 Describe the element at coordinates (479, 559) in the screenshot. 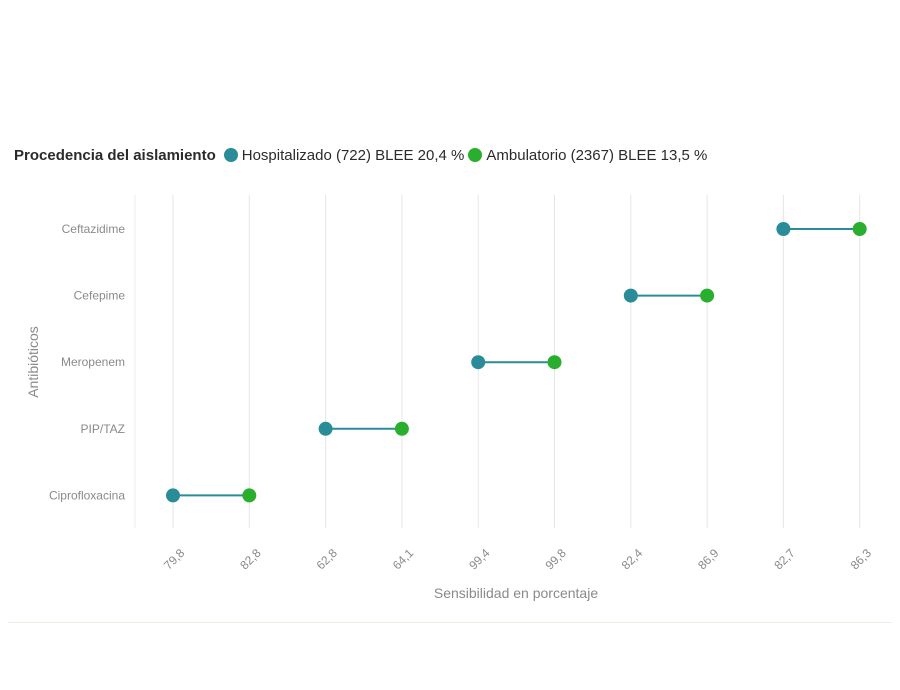

I see `x-tick-label: 99,4` at that location.